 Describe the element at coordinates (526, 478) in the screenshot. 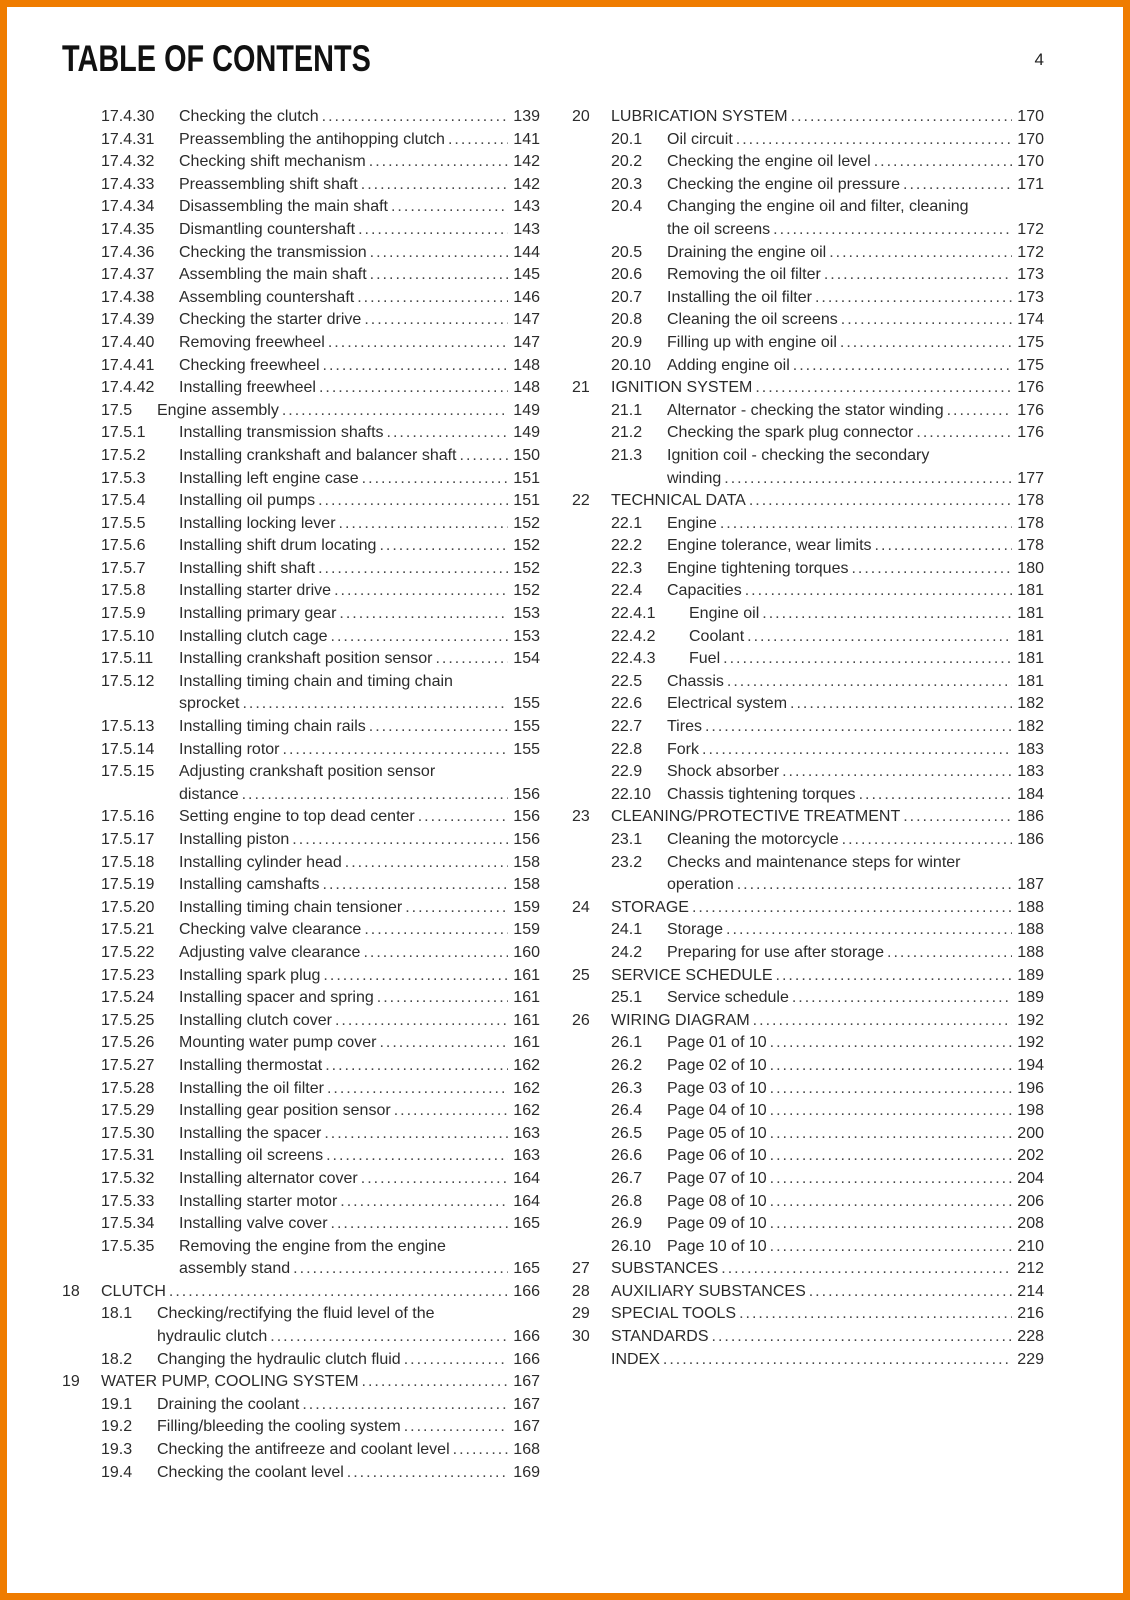

I see `toc-entry-page: 151` at that location.